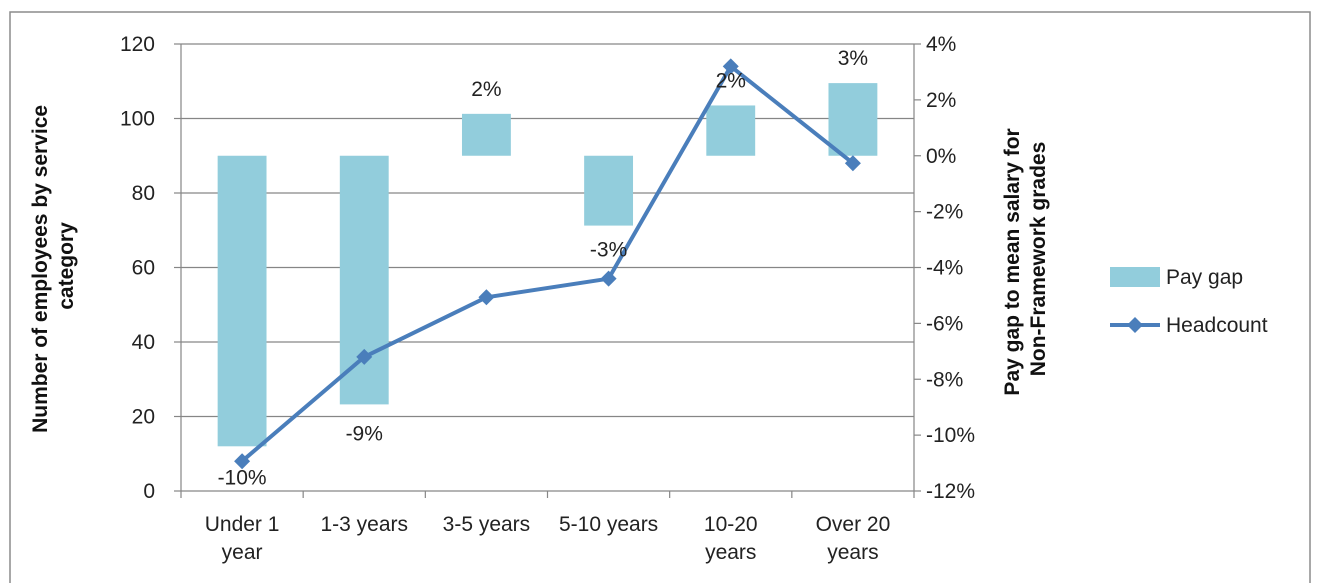  I want to click on right-tick-label: 4%, so click(941, 44).